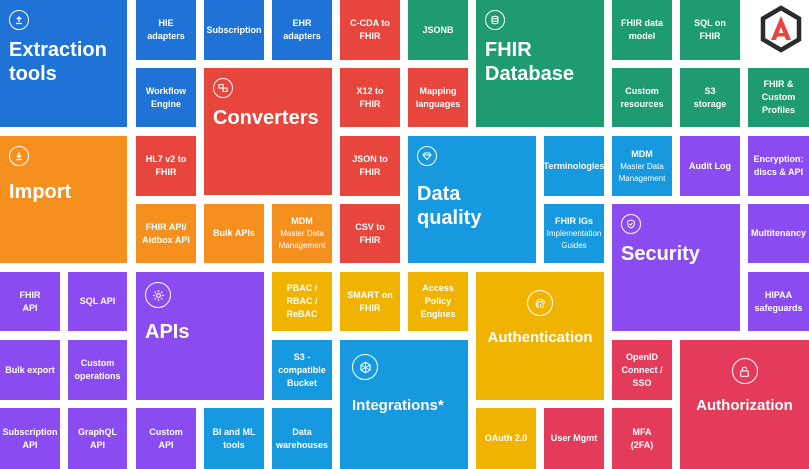 This screenshot has width=809, height=469. I want to click on s3-storage-tile: S3 storage, so click(710, 97).